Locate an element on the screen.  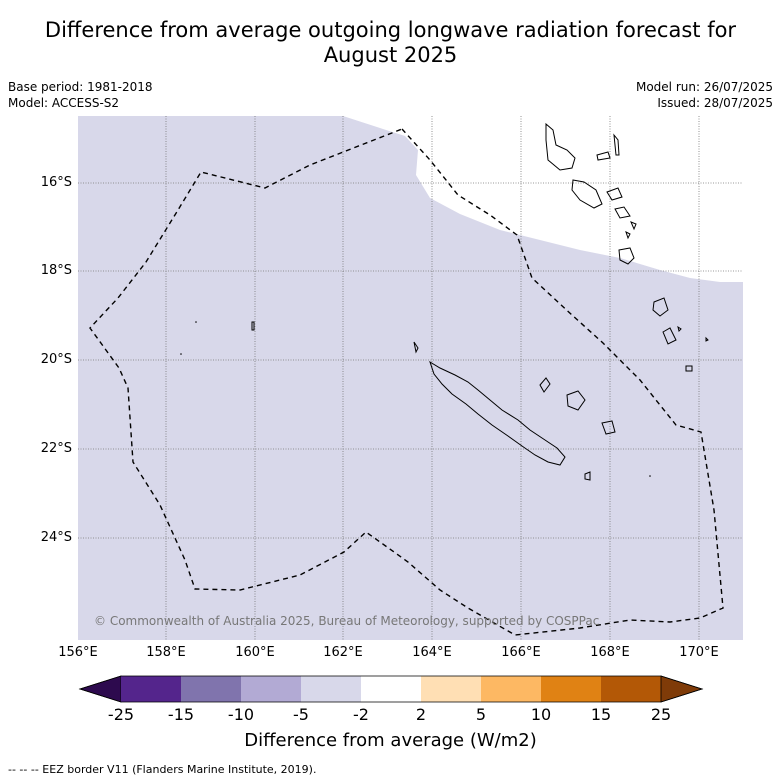
lon-label-156e: 156°E is located at coordinates (78, 652).